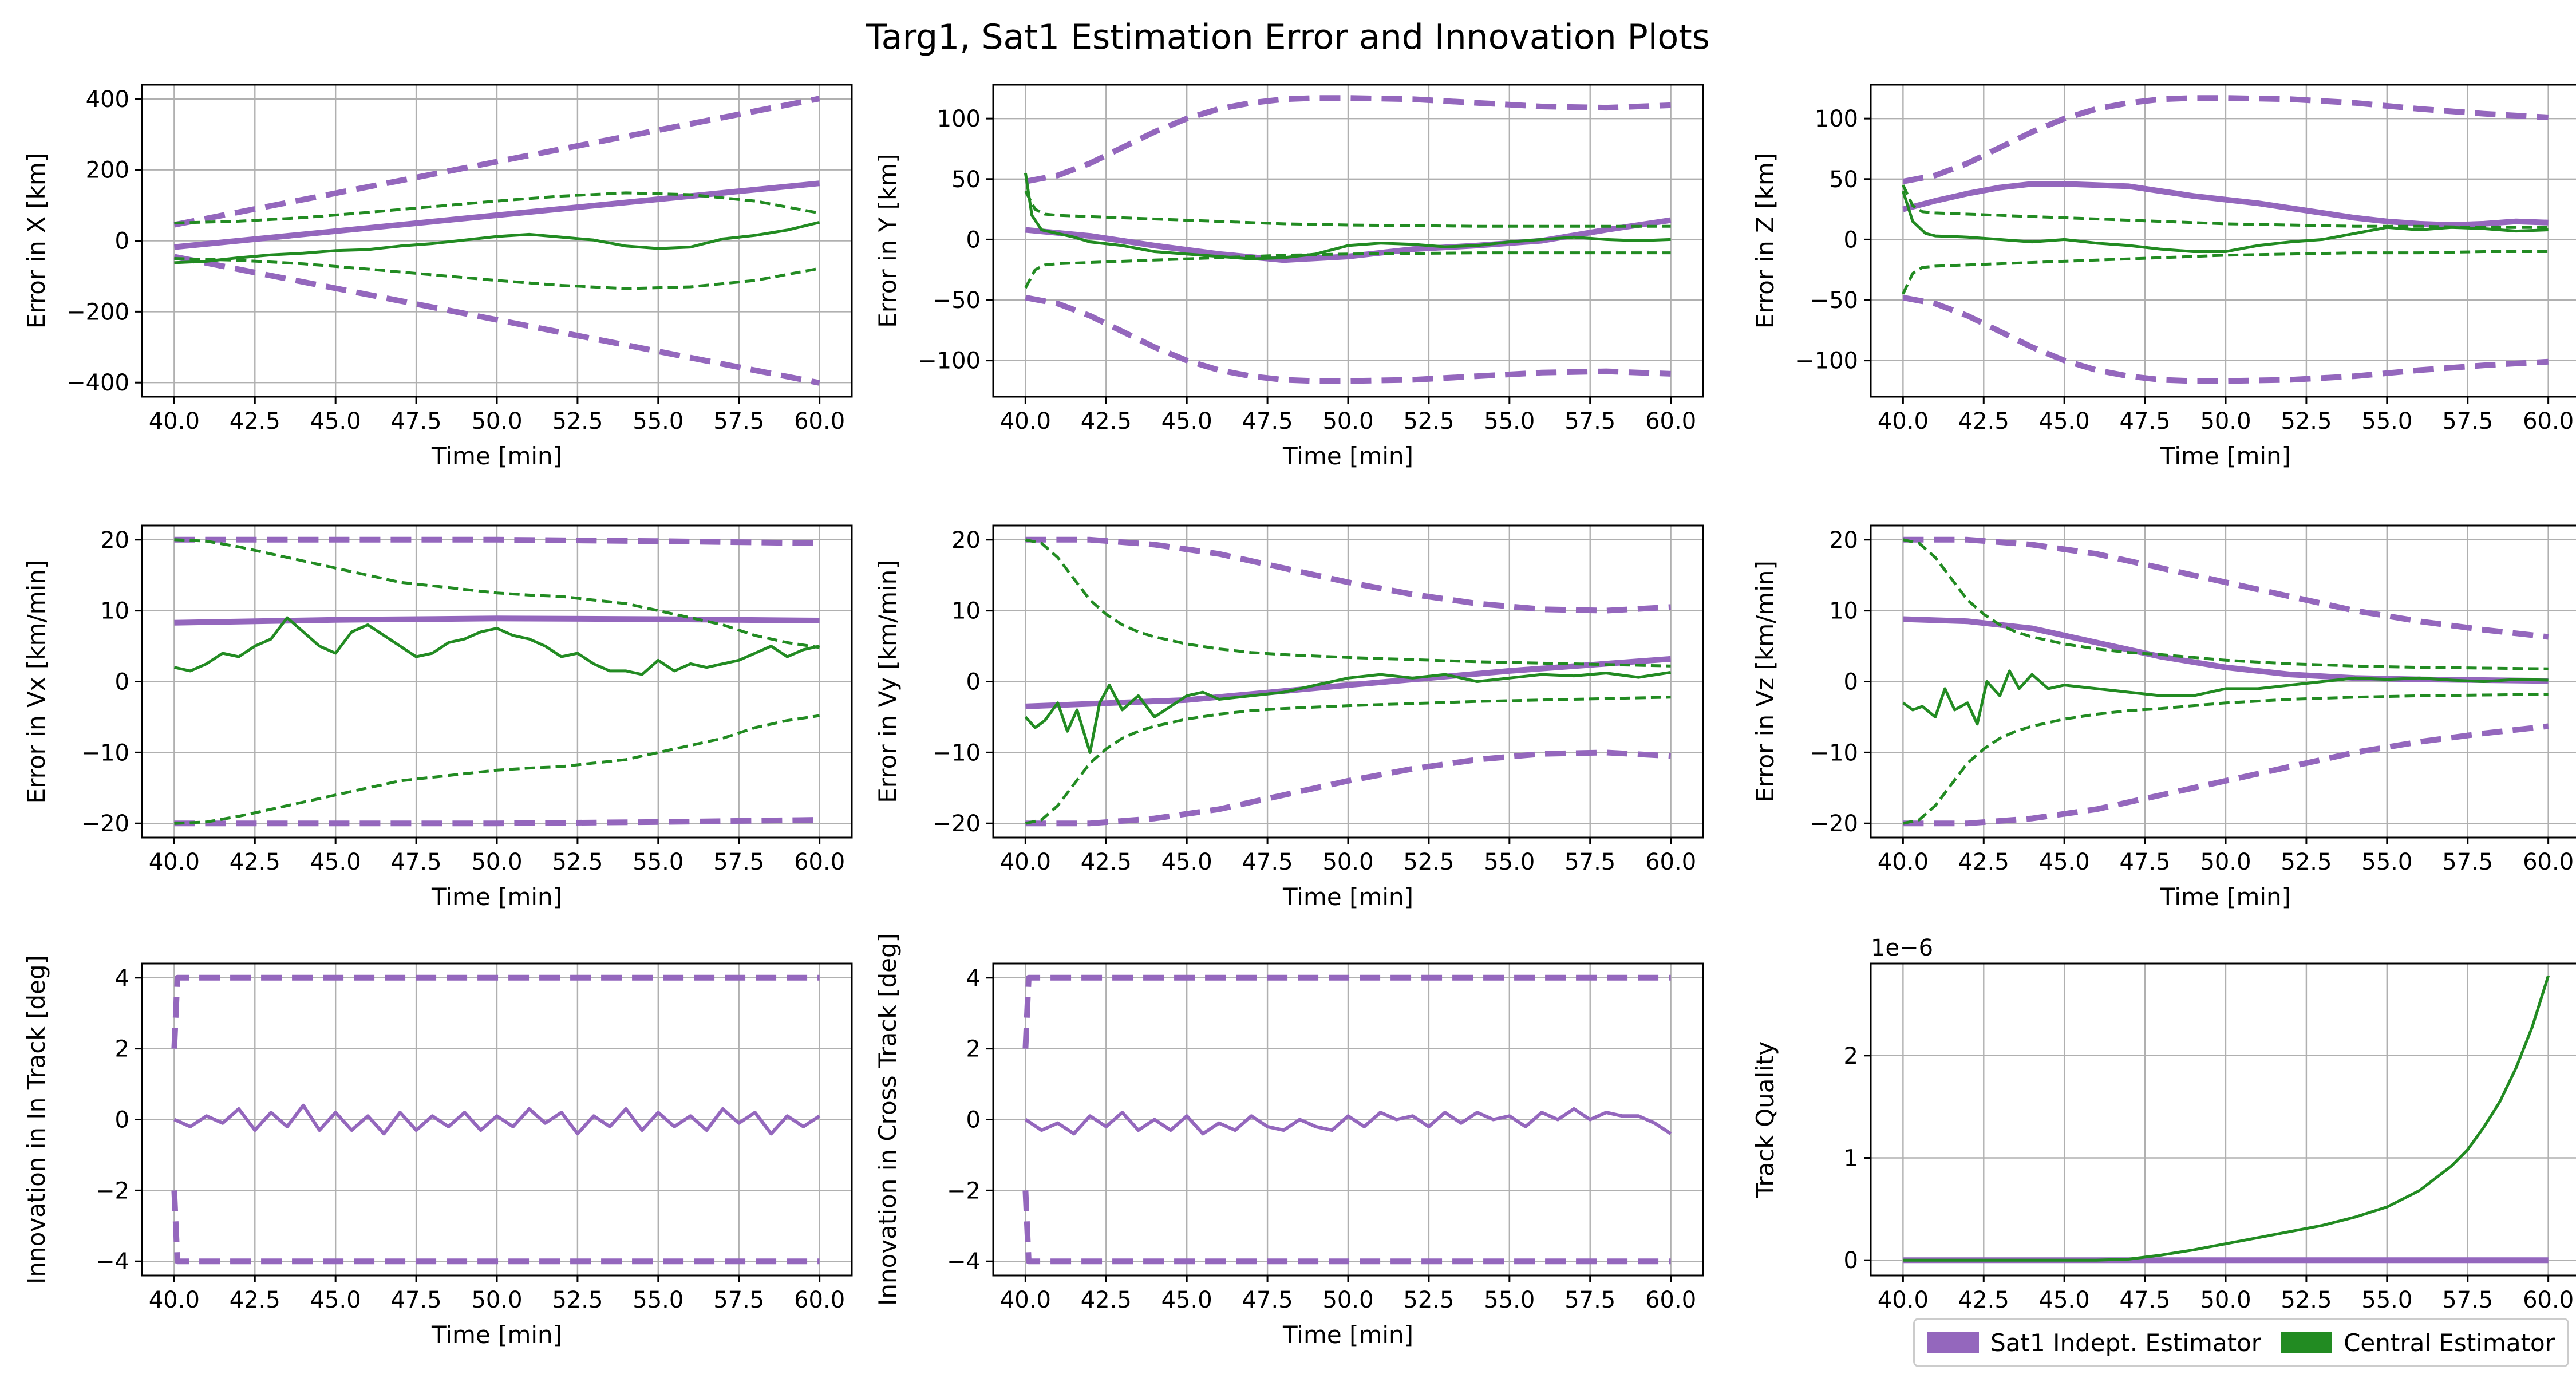 The image size is (2576, 1374). I want to click on y-tick-label: −100, so click(1826, 361).